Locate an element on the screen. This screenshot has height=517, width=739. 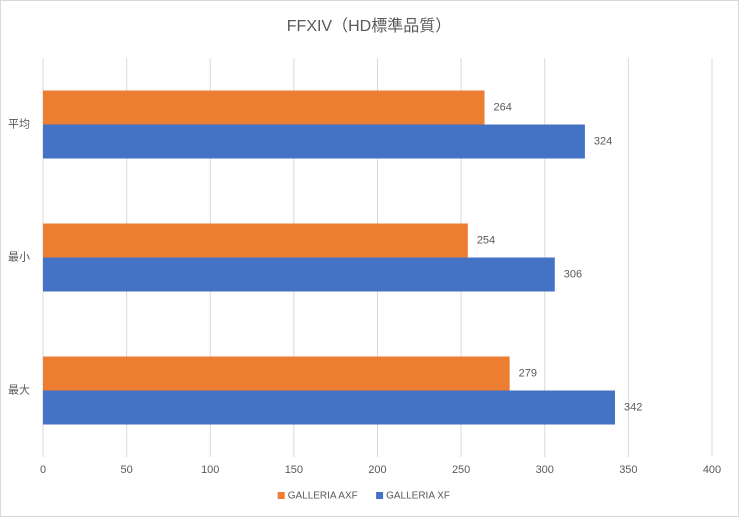
y-tick-label: 最小 is located at coordinates (19, 256).